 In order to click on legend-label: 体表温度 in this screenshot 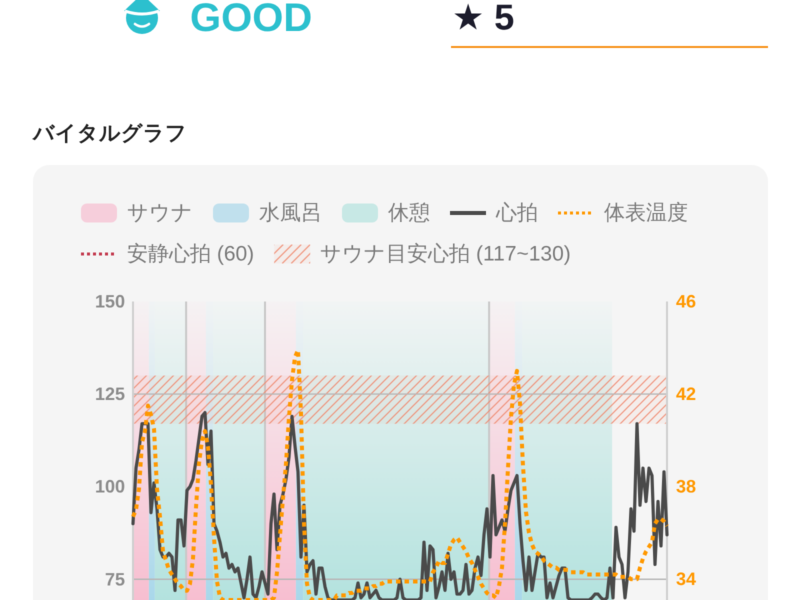, I will do `click(646, 213)`.